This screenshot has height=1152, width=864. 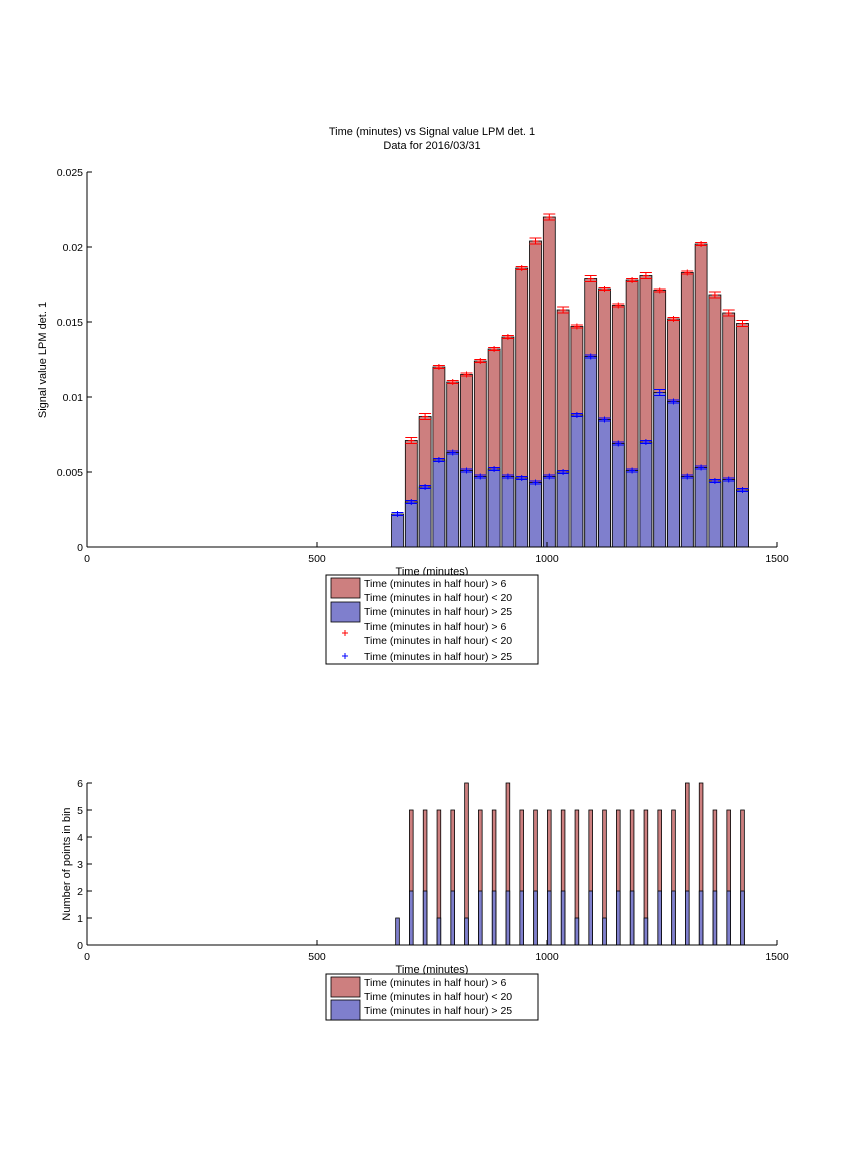 I want to click on y-tick-label: 0.005, so click(x=70, y=473).